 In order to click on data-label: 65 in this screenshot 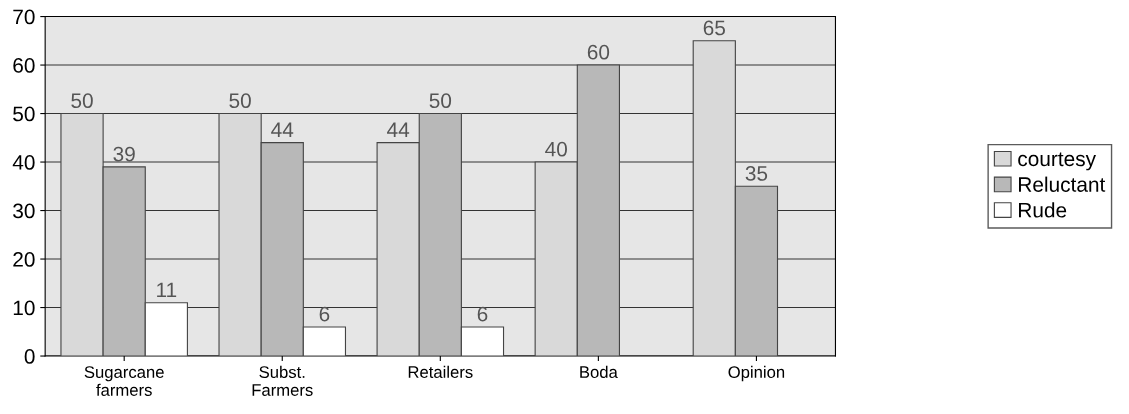, I will do `click(714, 28)`.